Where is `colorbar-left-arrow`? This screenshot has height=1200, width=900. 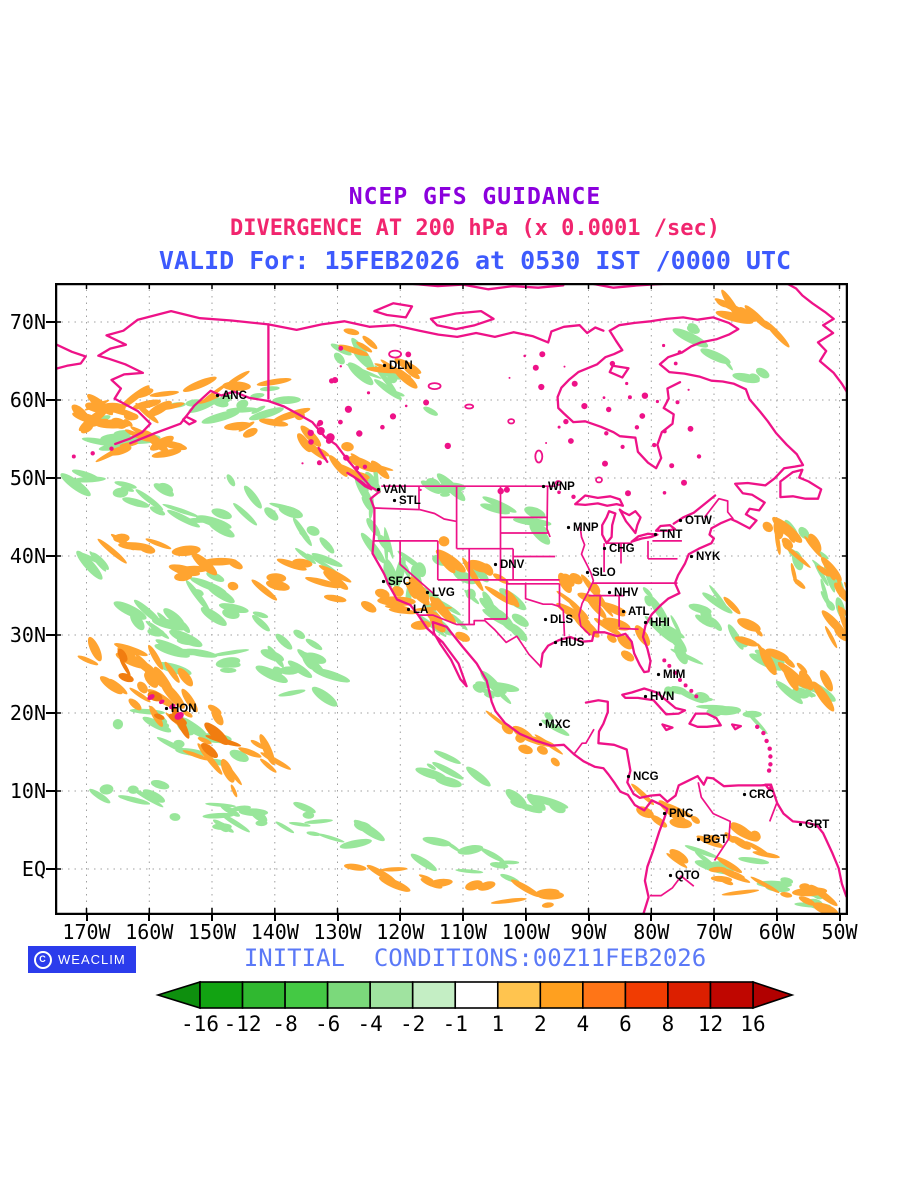 colorbar-left-arrow is located at coordinates (178, 995).